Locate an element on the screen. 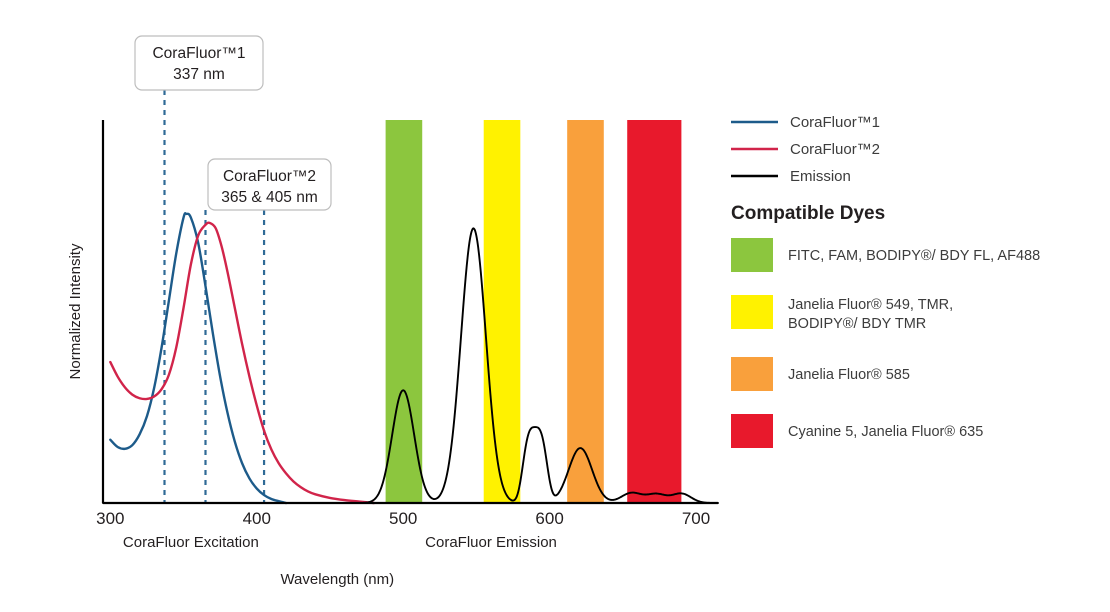 This screenshot has height=612, width=1110. corafluor1-callout: CoraFluor™1 337 nm is located at coordinates (199, 63).